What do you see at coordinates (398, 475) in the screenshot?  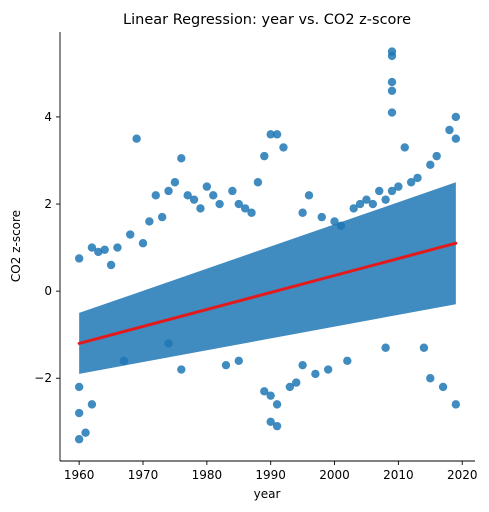 I see `x-tick-label: 2010` at bounding box center [398, 475].